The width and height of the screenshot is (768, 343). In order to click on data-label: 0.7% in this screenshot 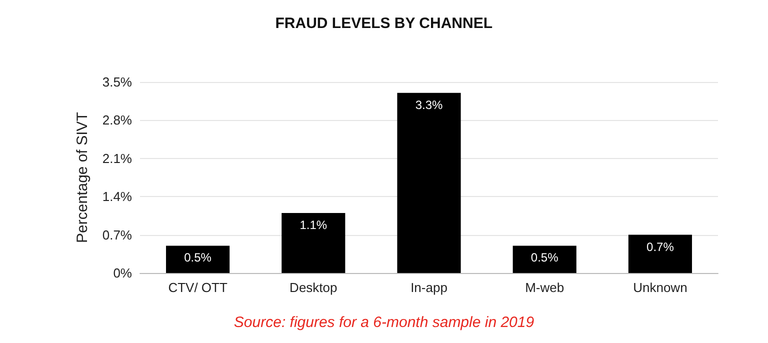, I will do `click(660, 247)`.